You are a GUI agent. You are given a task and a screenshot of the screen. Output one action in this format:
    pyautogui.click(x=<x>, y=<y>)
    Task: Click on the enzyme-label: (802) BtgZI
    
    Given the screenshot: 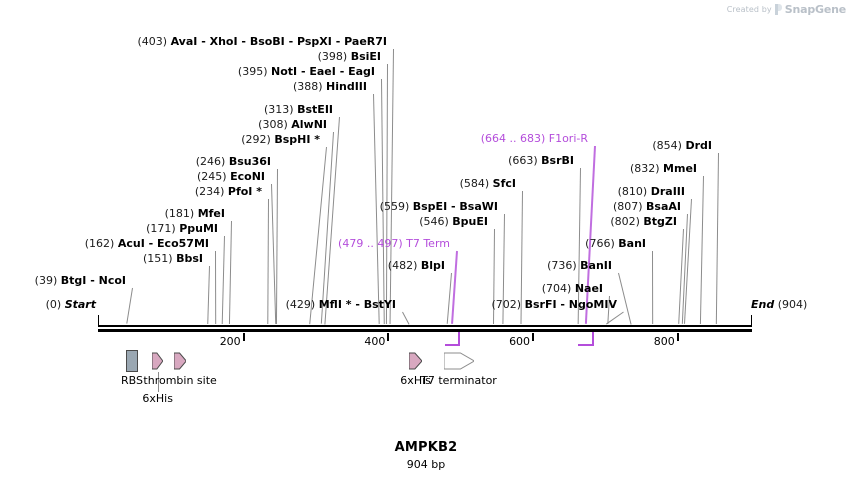 What is the action you would take?
    pyautogui.click(x=643, y=222)
    